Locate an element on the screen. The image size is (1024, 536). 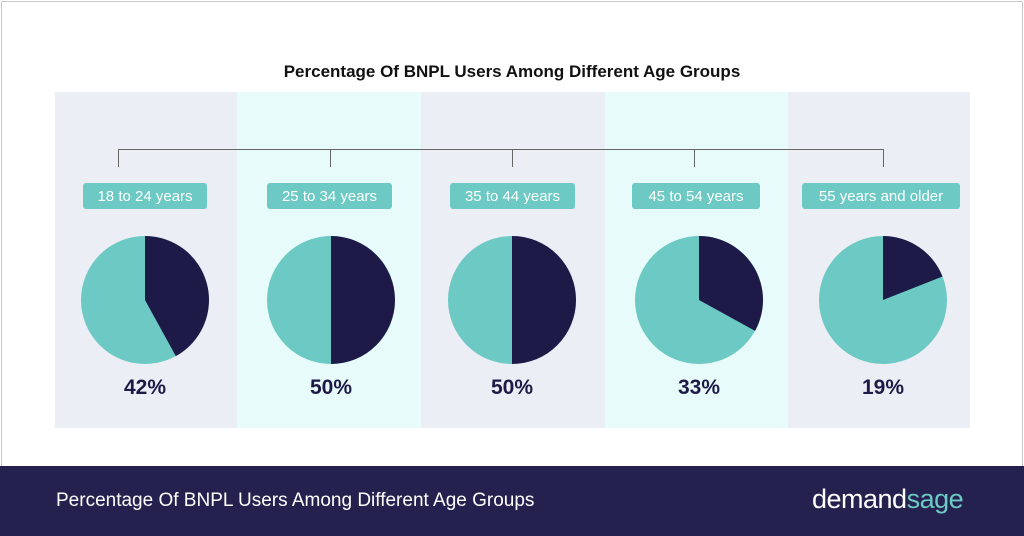
category-label-0: 18 to 24 years is located at coordinates (145, 196).